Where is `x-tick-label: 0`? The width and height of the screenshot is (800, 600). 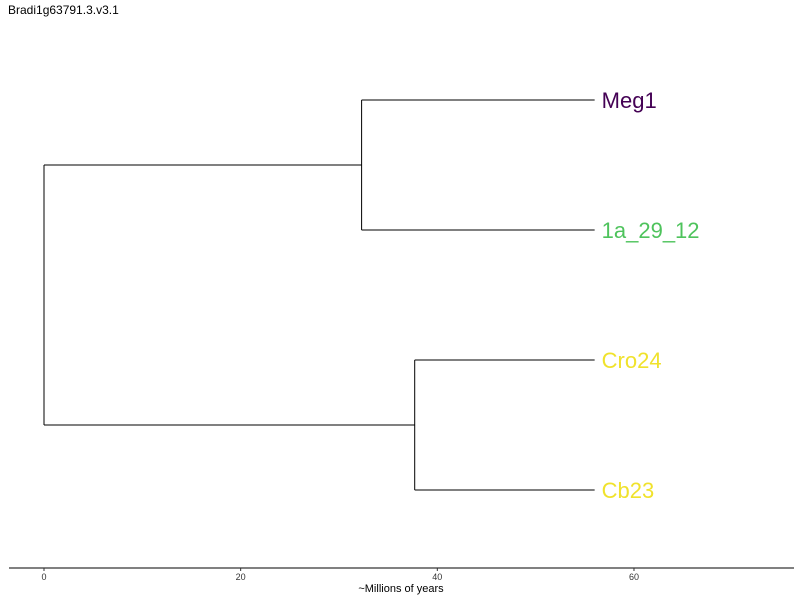
x-tick-label: 0 is located at coordinates (43, 577).